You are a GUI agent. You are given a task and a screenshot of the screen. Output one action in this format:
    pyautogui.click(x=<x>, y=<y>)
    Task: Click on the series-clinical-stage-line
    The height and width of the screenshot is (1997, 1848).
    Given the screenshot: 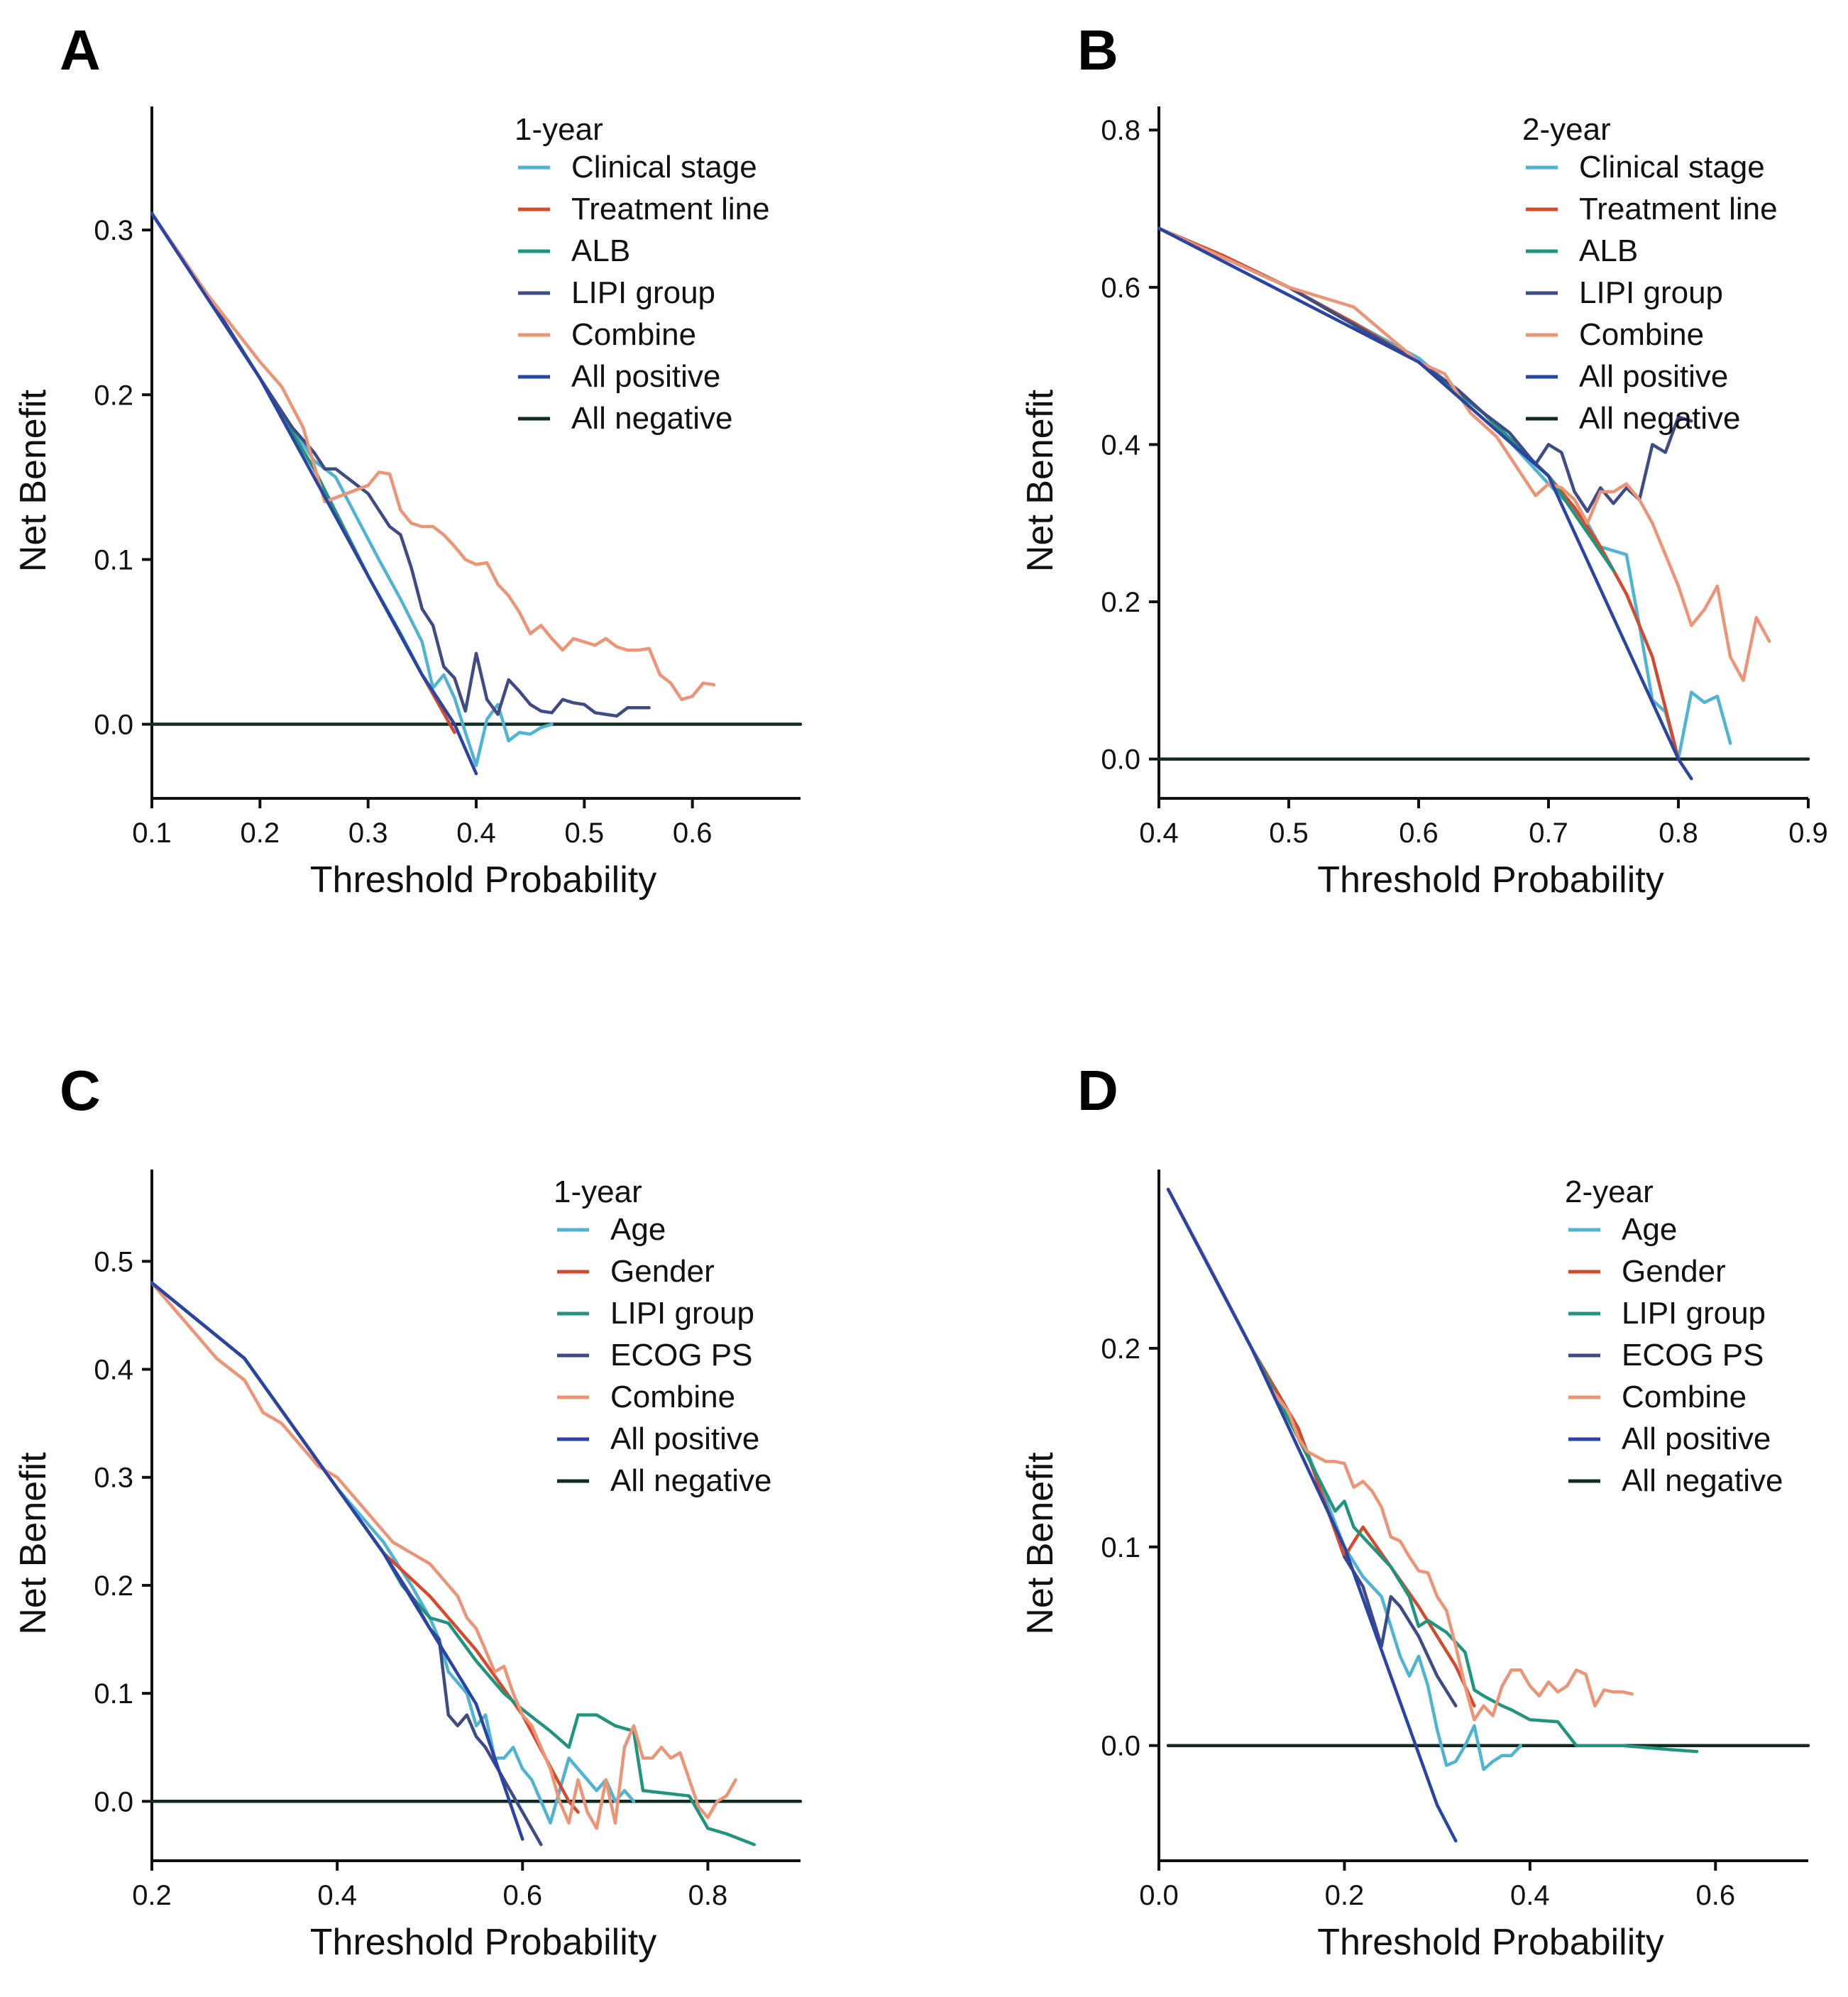 What is the action you would take?
    pyautogui.click(x=352, y=489)
    